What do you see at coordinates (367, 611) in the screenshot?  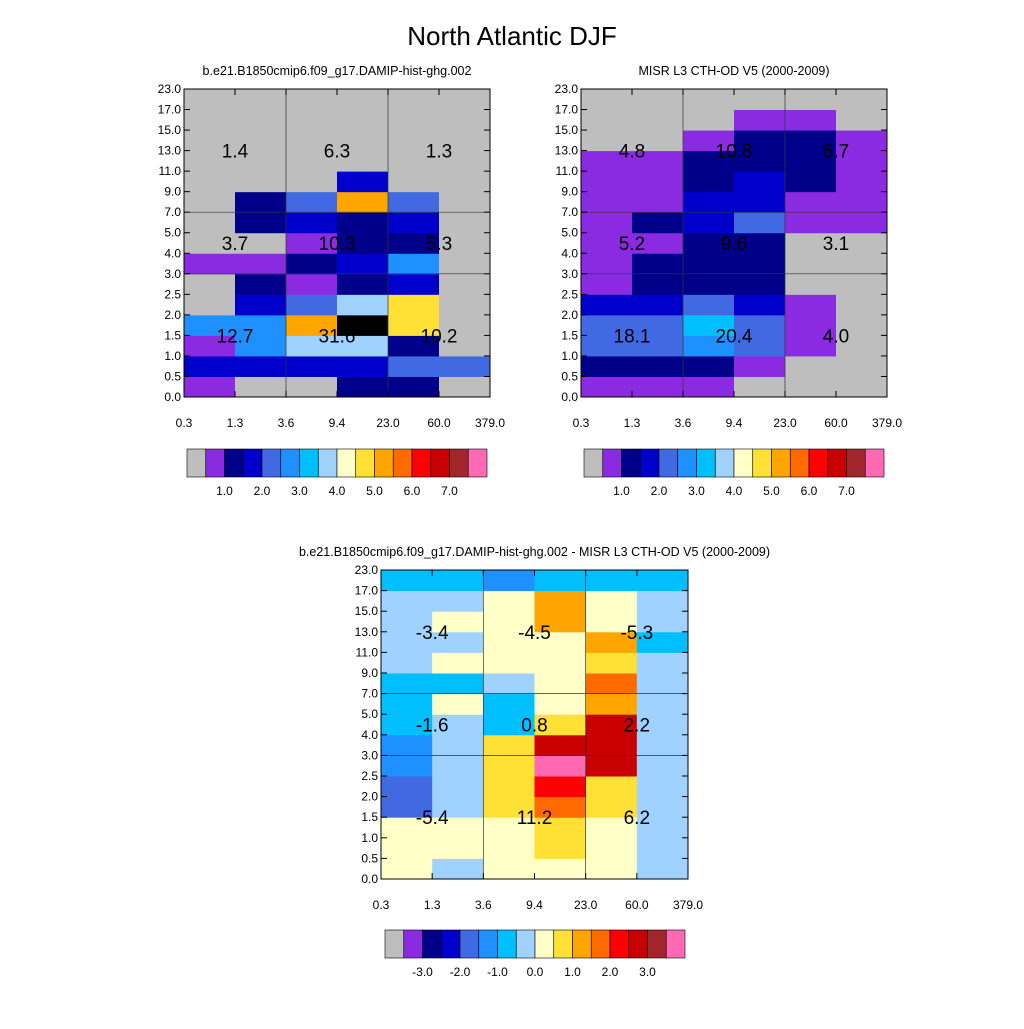 I see `y-tick-label: 15.0` at bounding box center [367, 611].